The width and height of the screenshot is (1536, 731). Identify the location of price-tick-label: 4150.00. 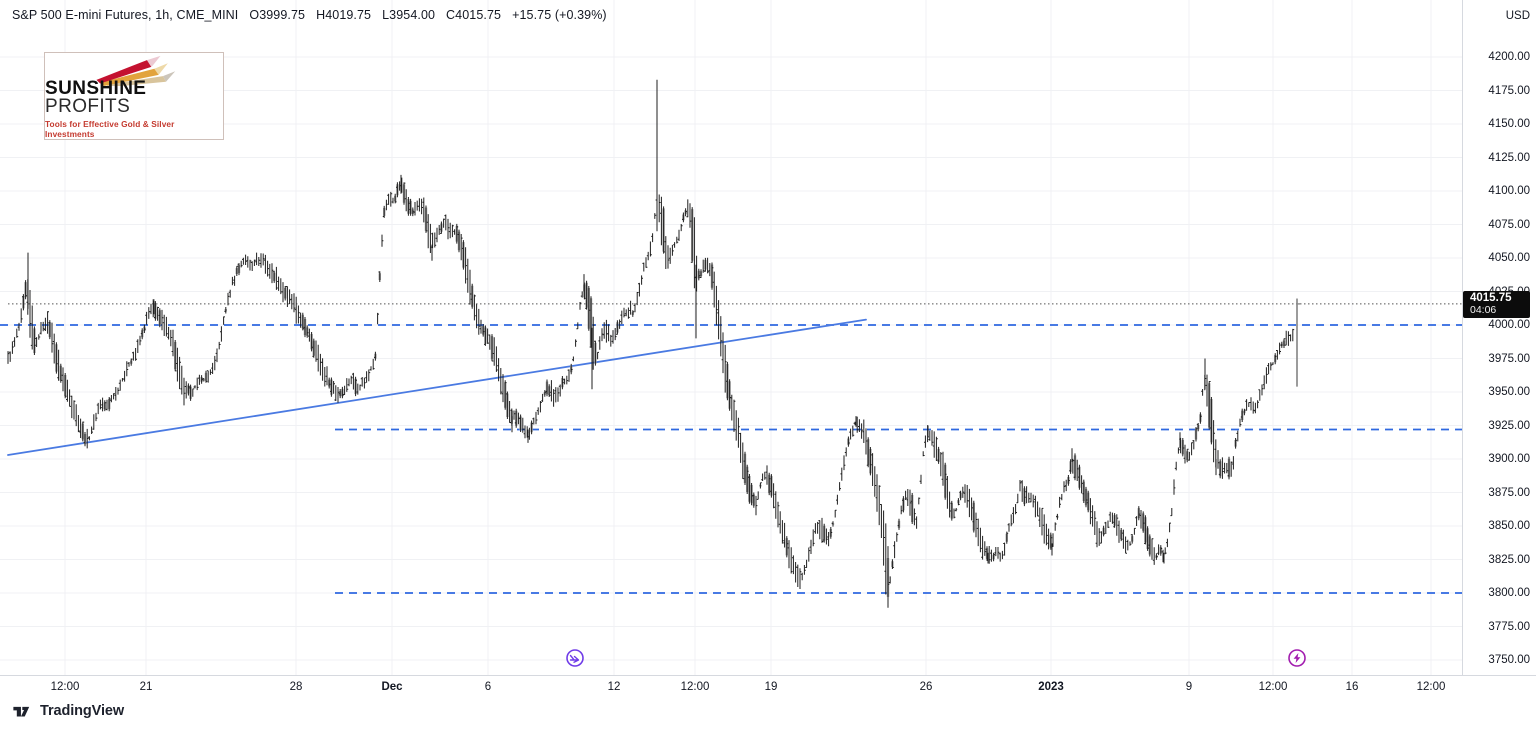
(1509, 124).